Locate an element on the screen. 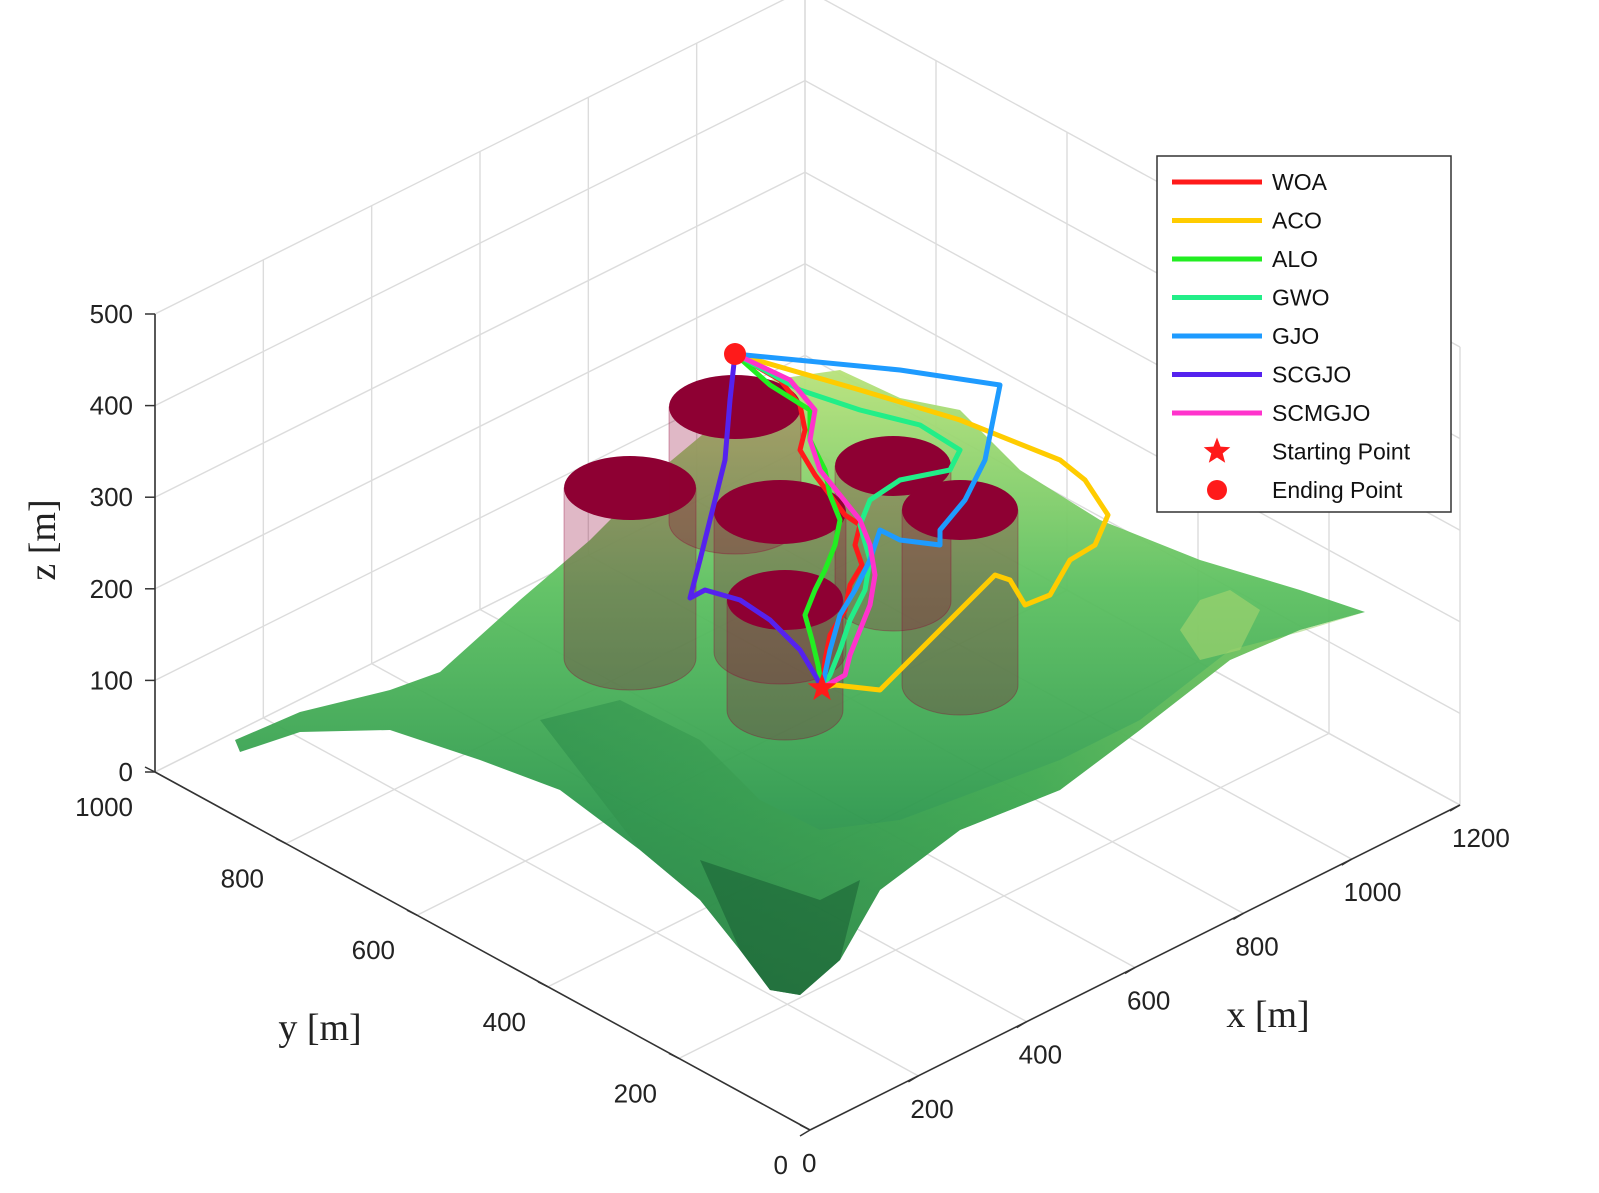 The image size is (1599, 1193). x-tick-label: 800 is located at coordinates (1256, 946).